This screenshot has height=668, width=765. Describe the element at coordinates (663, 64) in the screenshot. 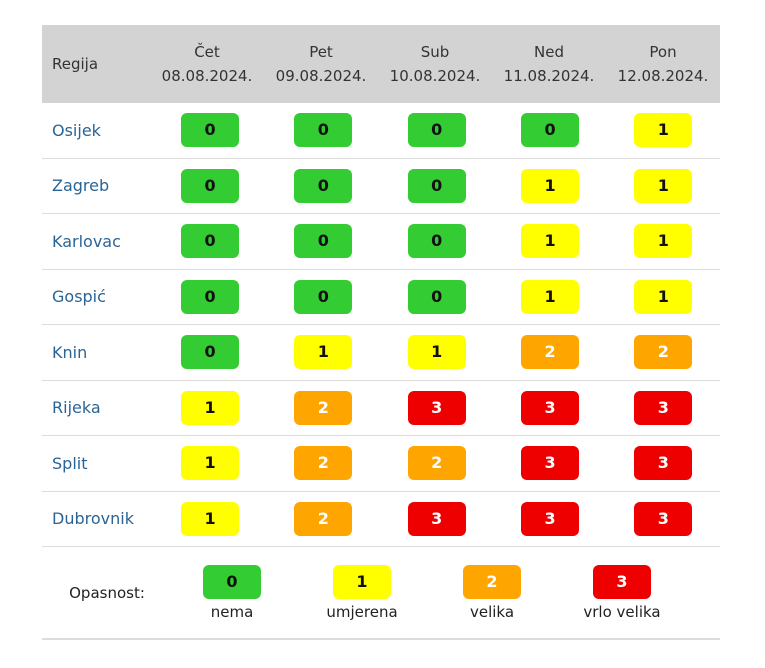

I see `header-day: Pon 12.08.2024.` at that location.